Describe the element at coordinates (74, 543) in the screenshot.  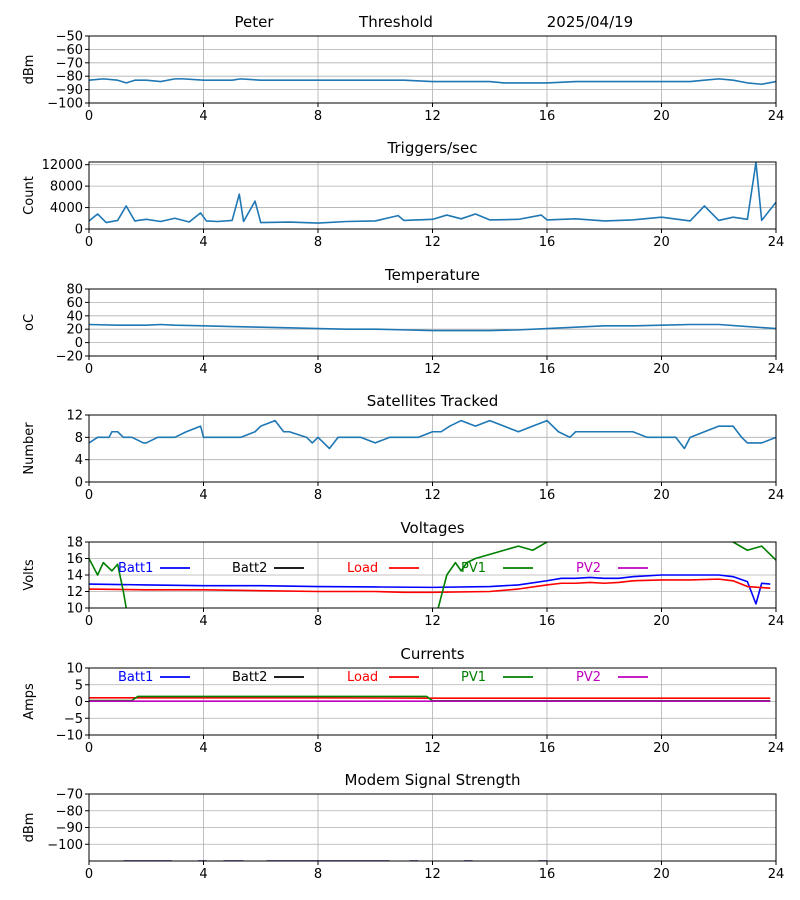
I see `y-tick-label: 18` at that location.